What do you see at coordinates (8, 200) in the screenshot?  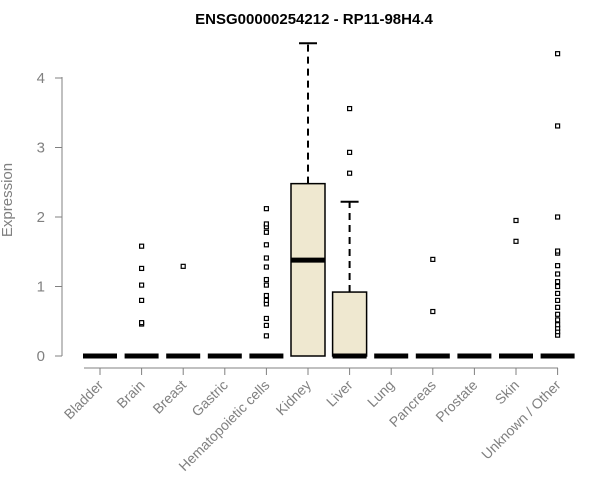 I see `y-axis-label: Expression` at bounding box center [8, 200].